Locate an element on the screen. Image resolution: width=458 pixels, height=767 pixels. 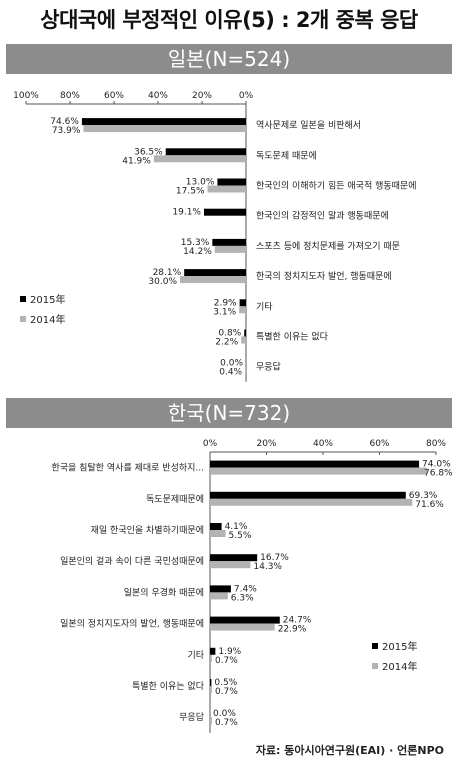
data-label-2015: 74.0% is located at coordinates (436, 465).